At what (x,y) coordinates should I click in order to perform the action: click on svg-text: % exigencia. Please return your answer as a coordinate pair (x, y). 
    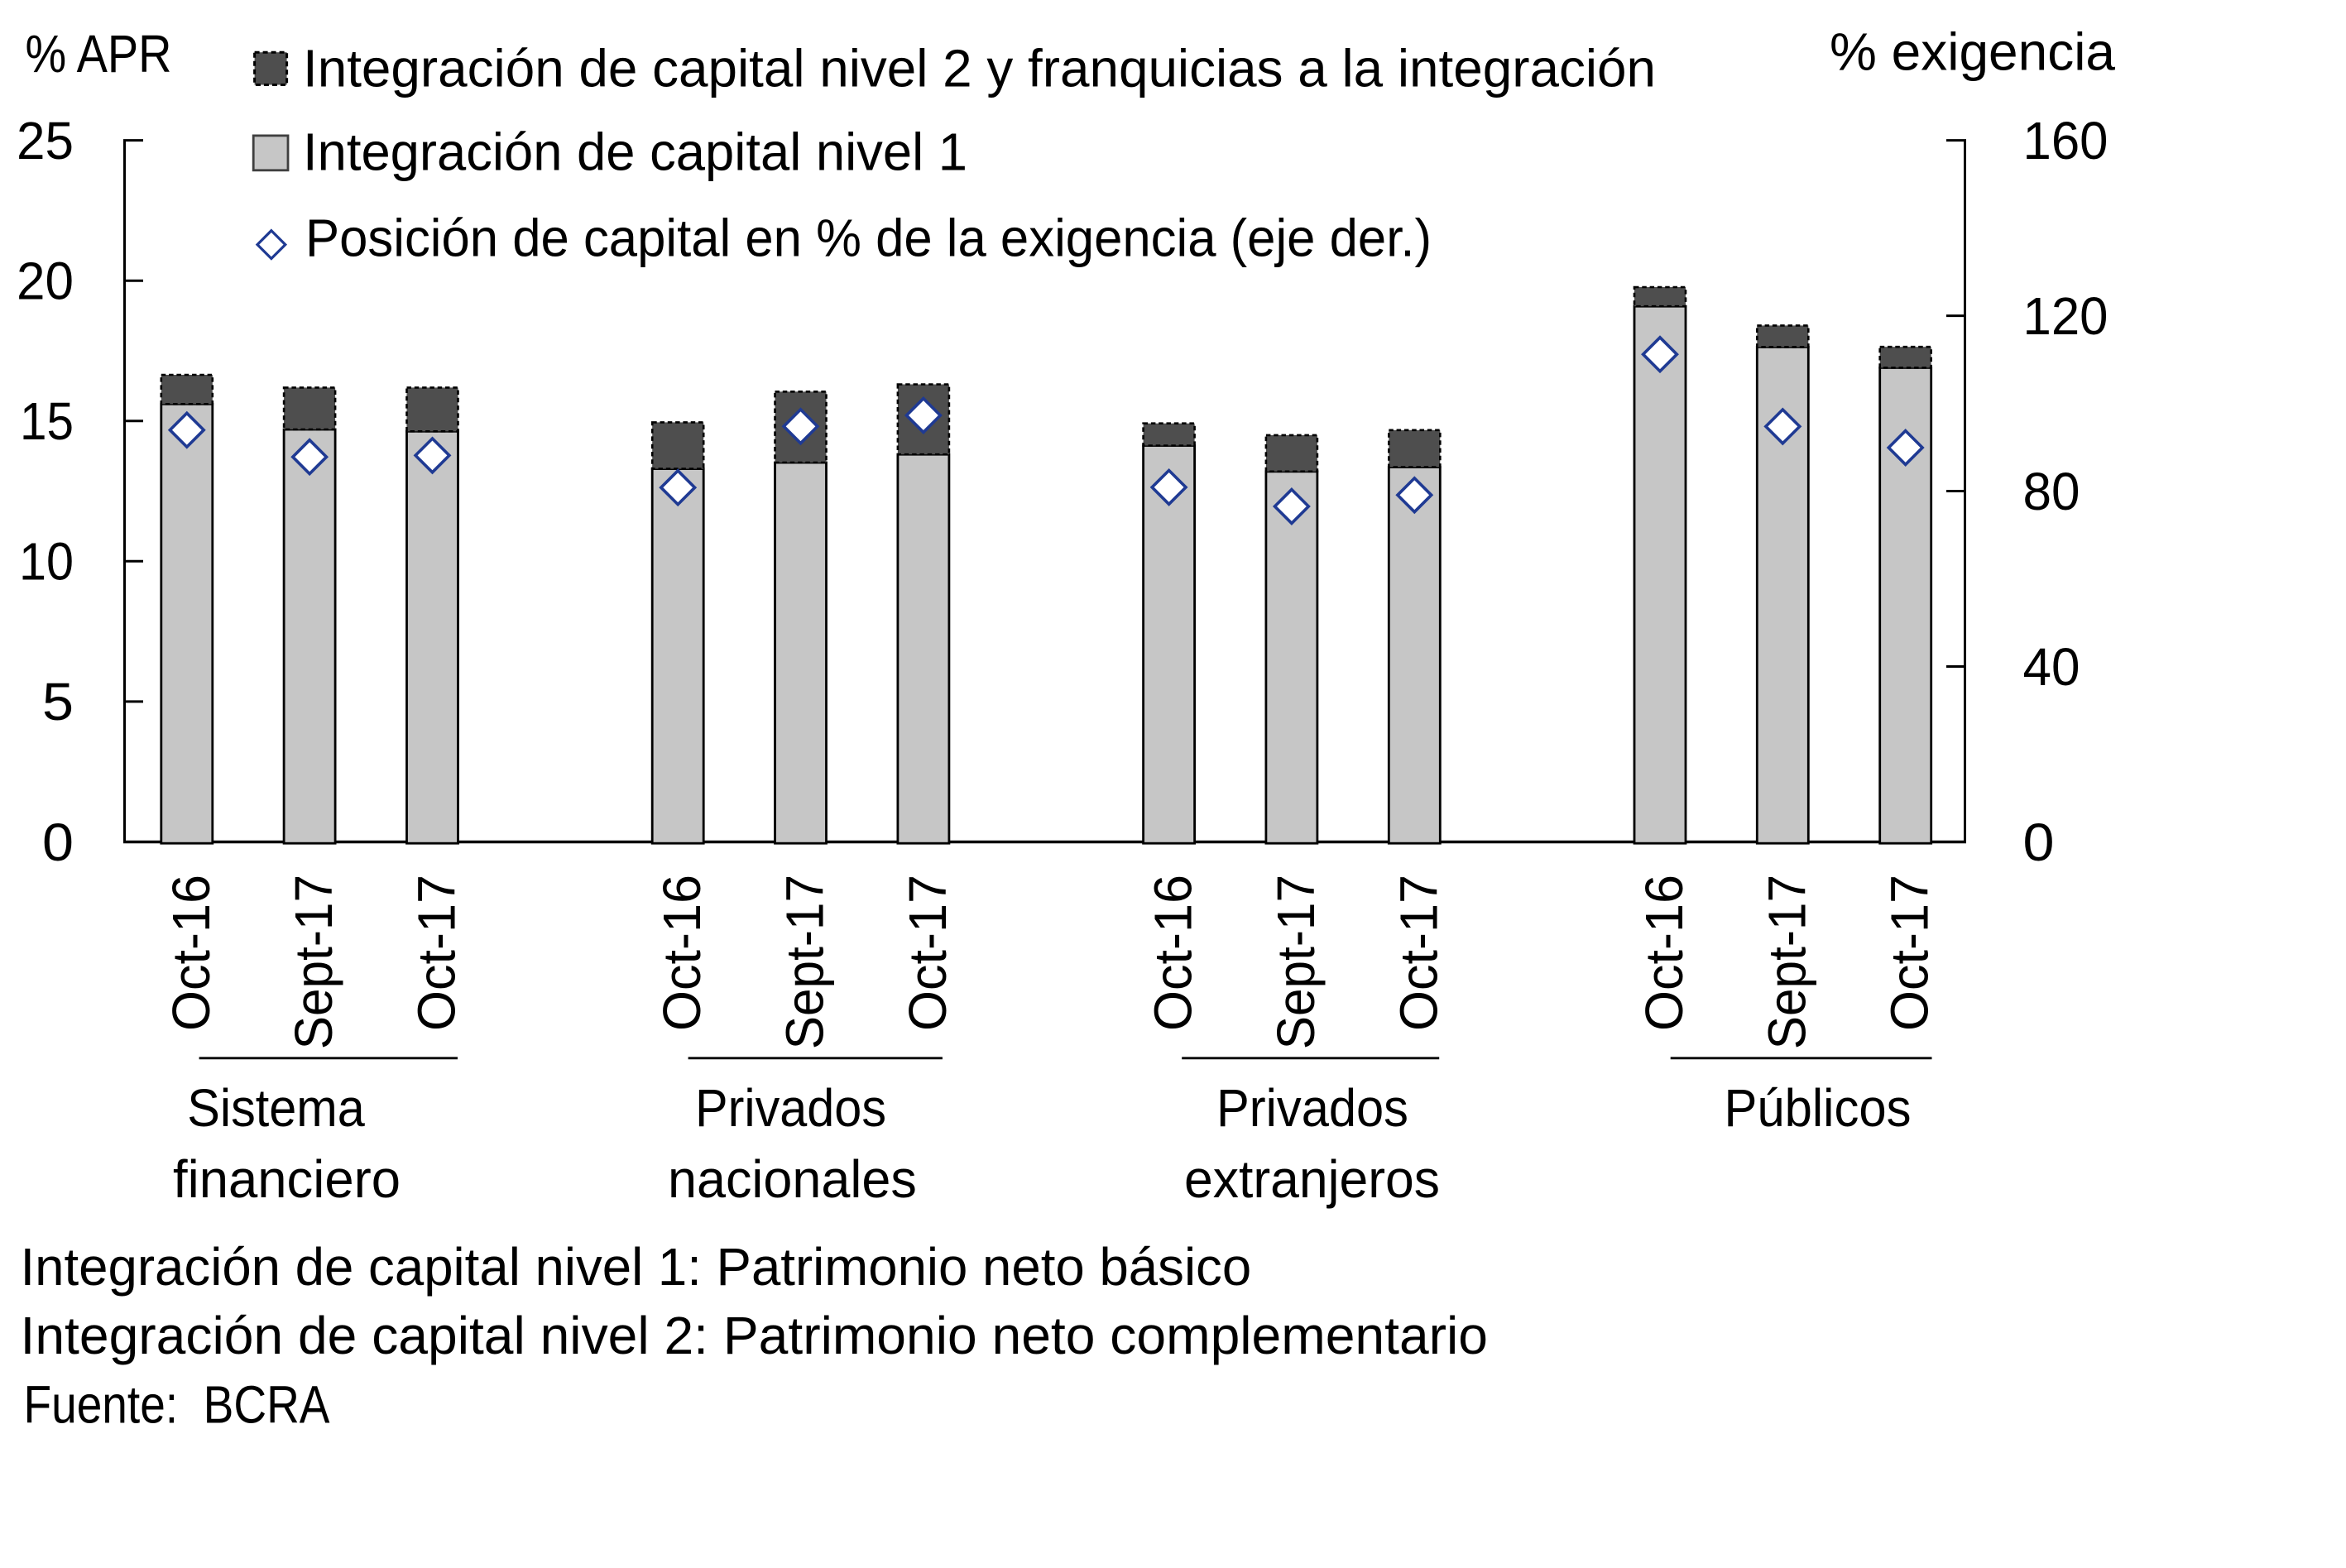
    Looking at the image, I should click on (1973, 52).